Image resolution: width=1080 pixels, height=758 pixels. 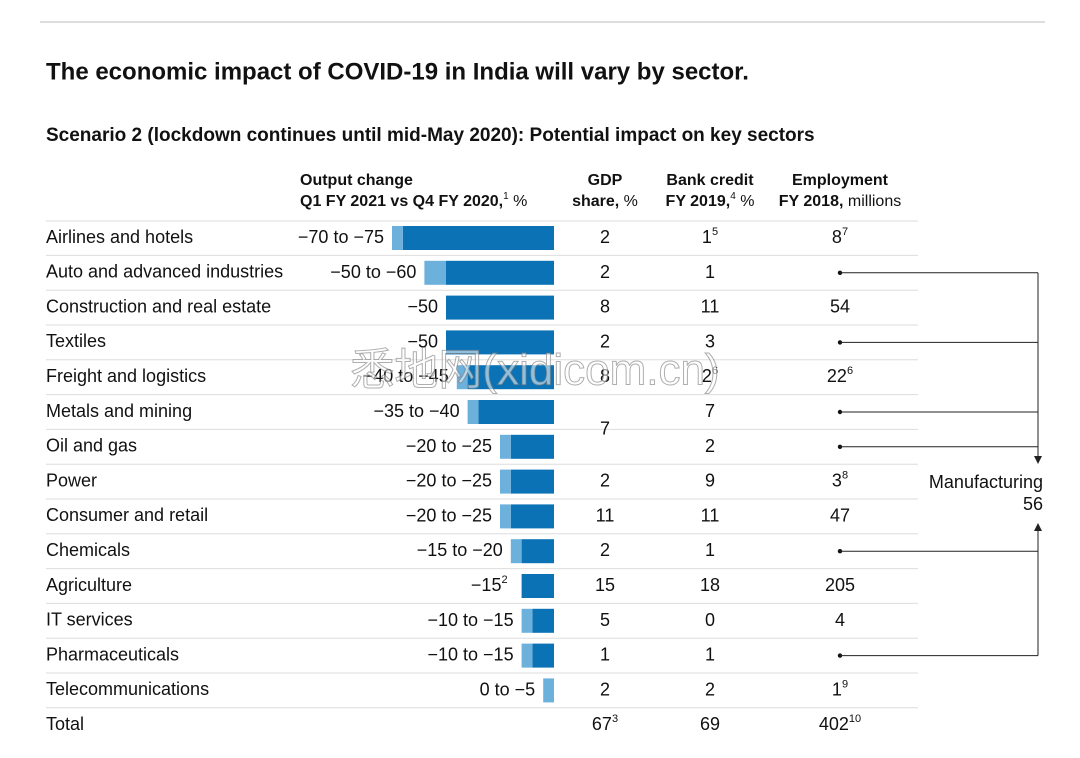 I want to click on employment-value-note: 8, so click(x=845, y=476).